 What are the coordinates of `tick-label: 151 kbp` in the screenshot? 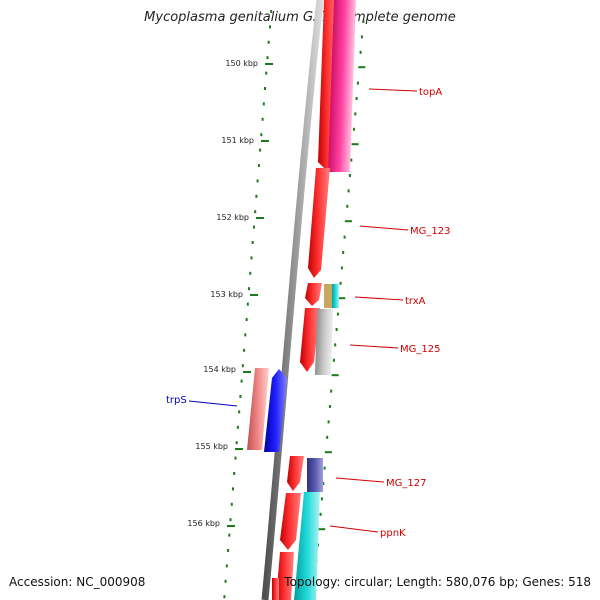 It's located at (237, 140).